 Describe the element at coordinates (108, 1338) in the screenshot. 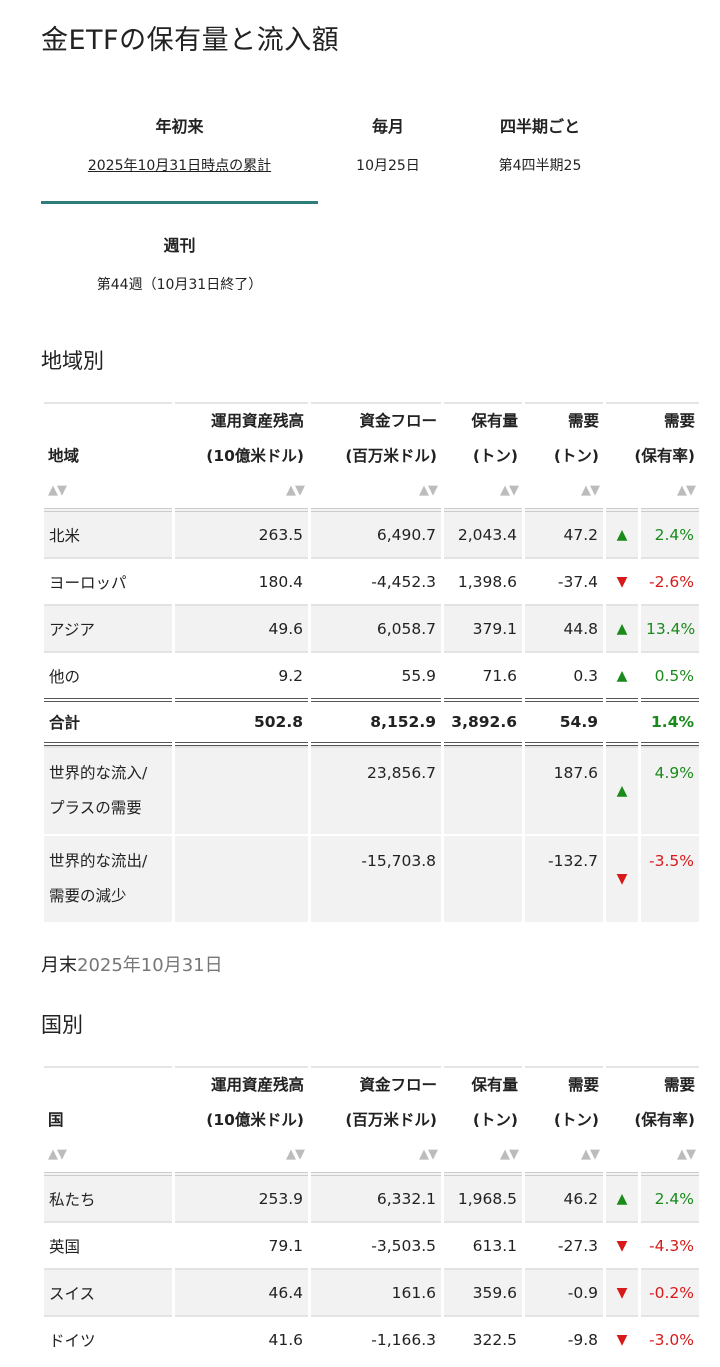

I see `row-name: ドイツ` at that location.